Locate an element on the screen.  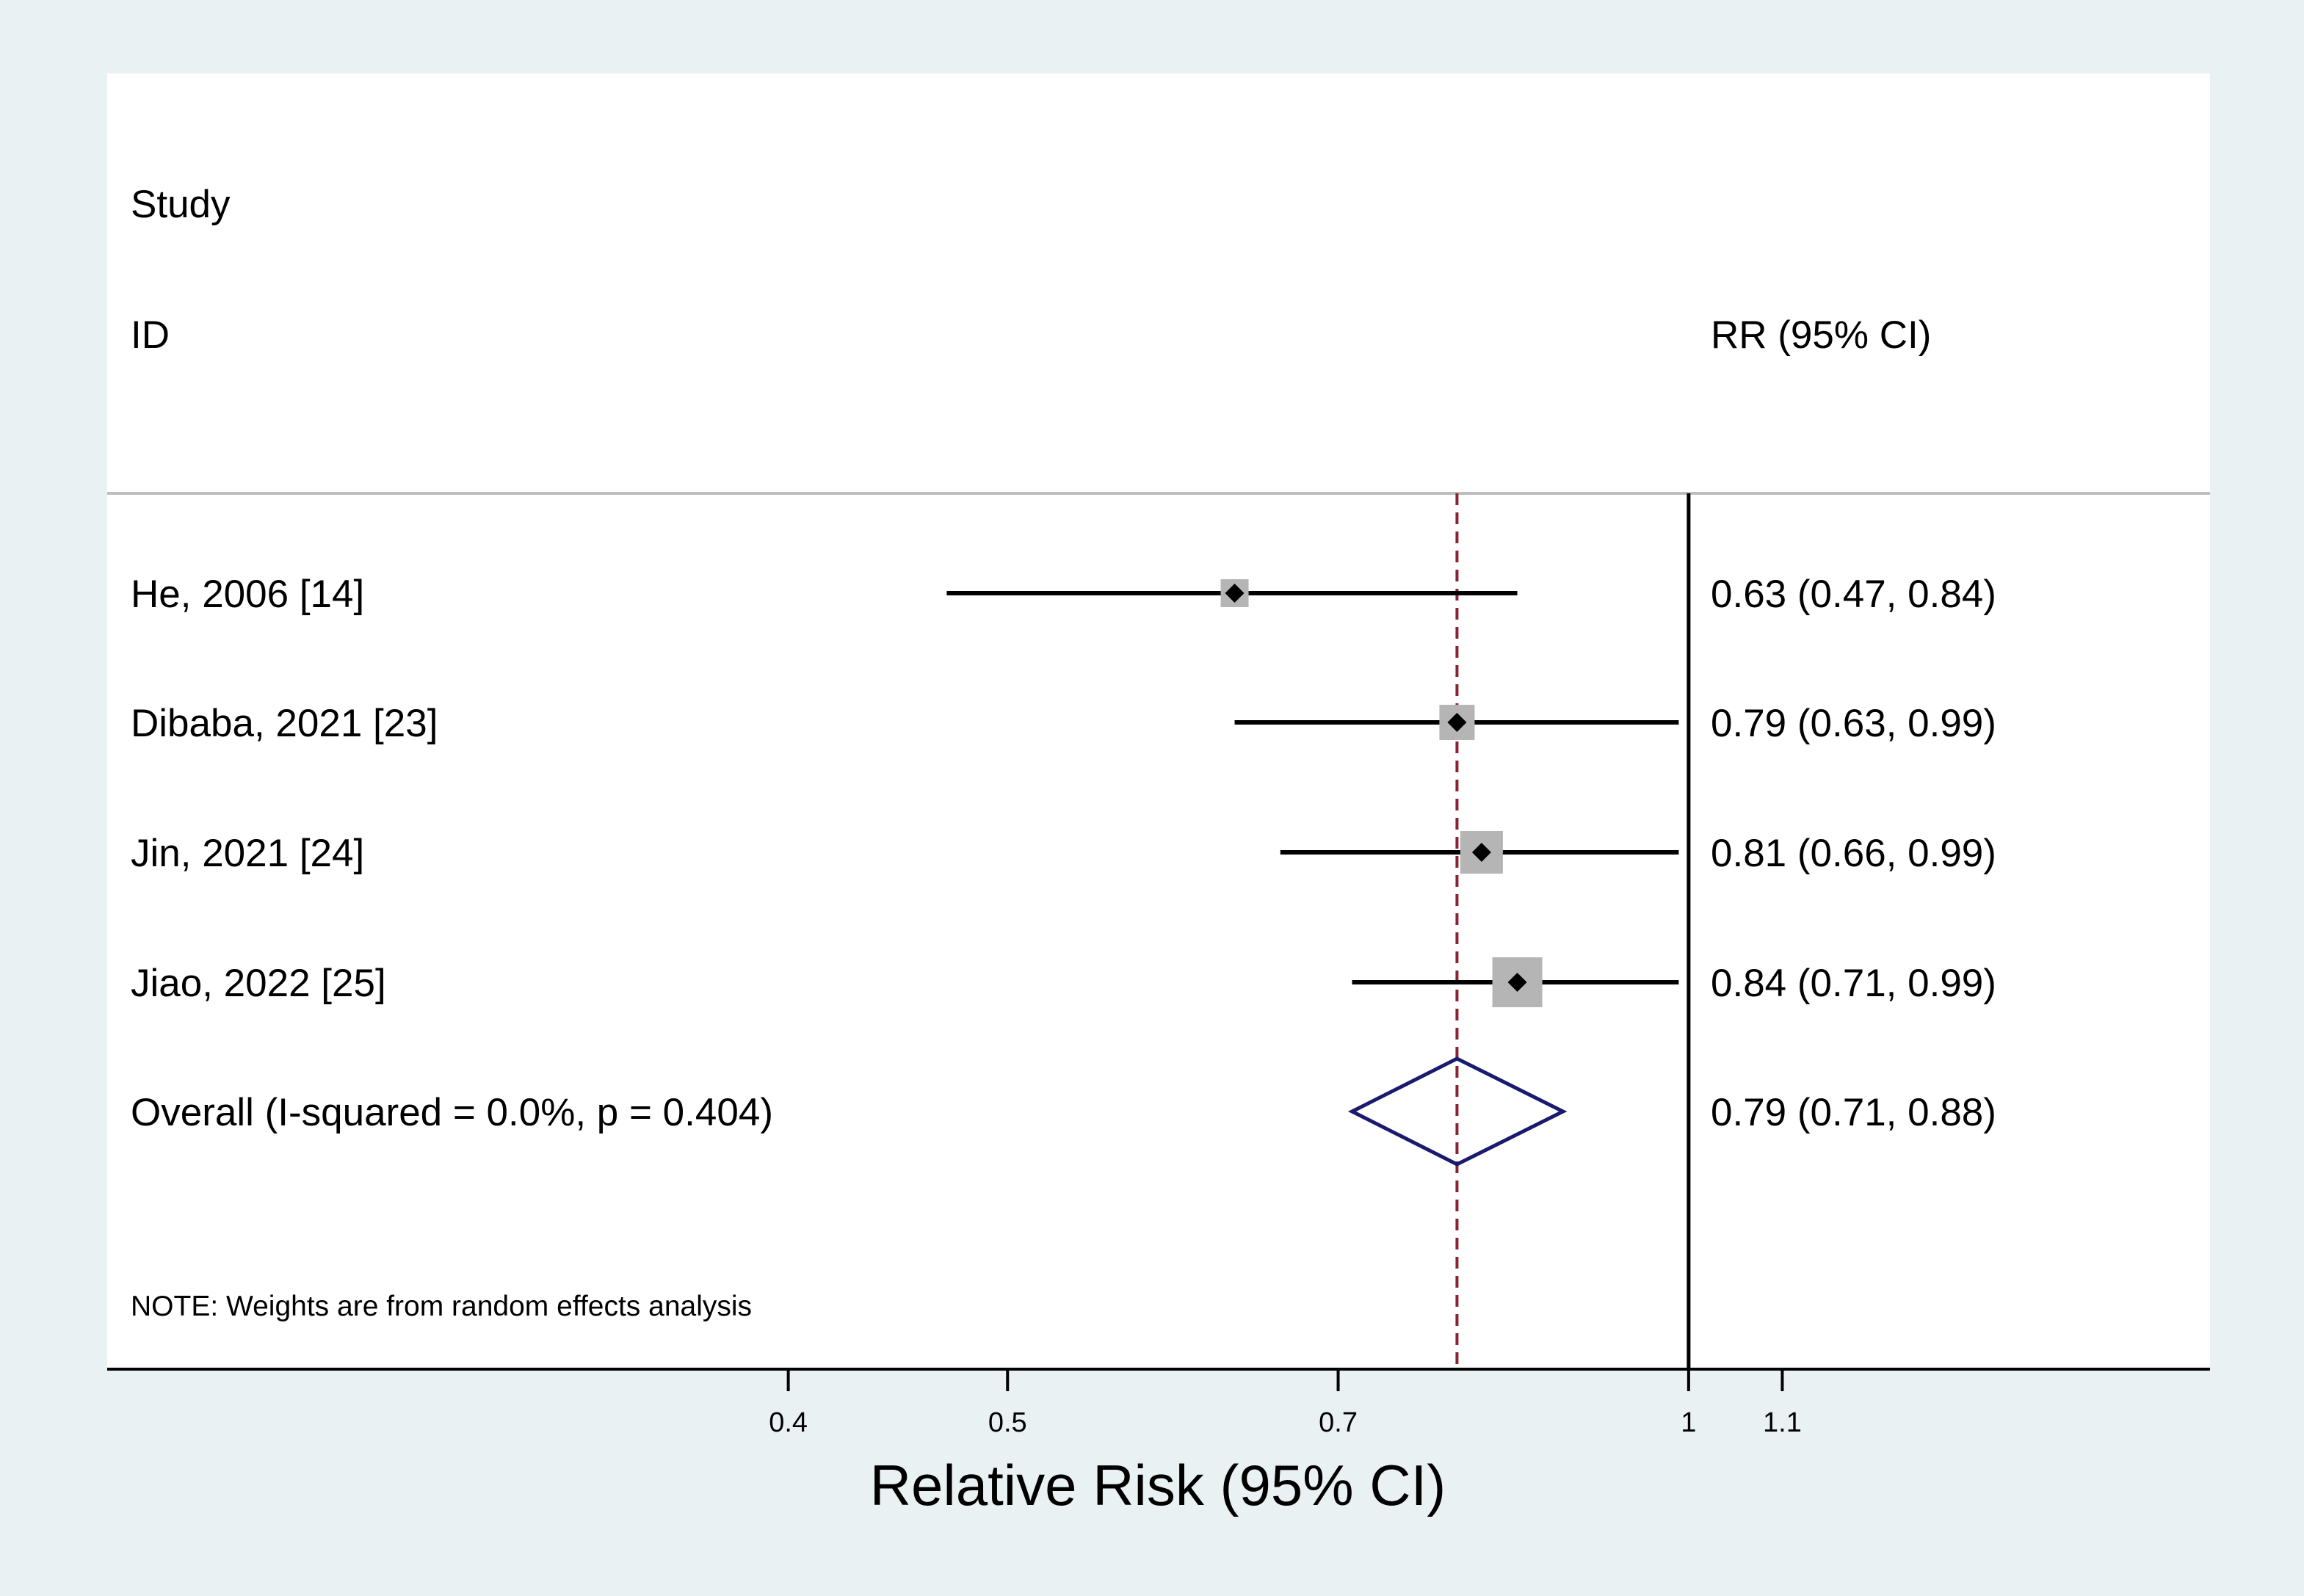
x-axis-label: Relative Risk (95% CI) is located at coordinates (1158, 1485).